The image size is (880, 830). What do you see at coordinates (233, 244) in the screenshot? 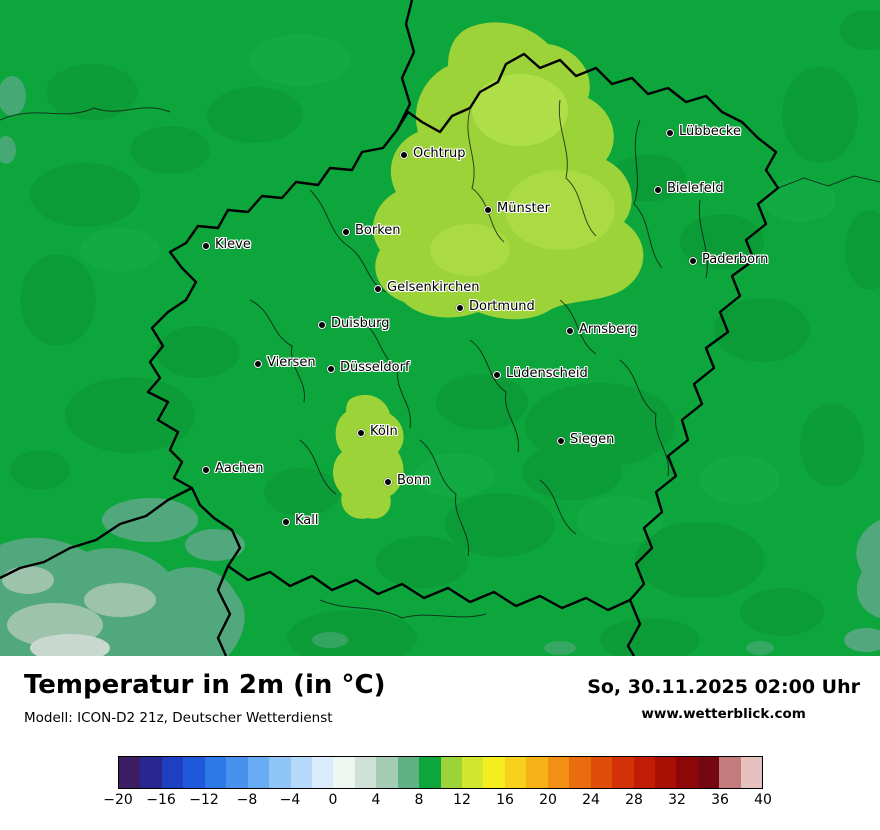
I see `city-label: Kleve` at bounding box center [233, 244].